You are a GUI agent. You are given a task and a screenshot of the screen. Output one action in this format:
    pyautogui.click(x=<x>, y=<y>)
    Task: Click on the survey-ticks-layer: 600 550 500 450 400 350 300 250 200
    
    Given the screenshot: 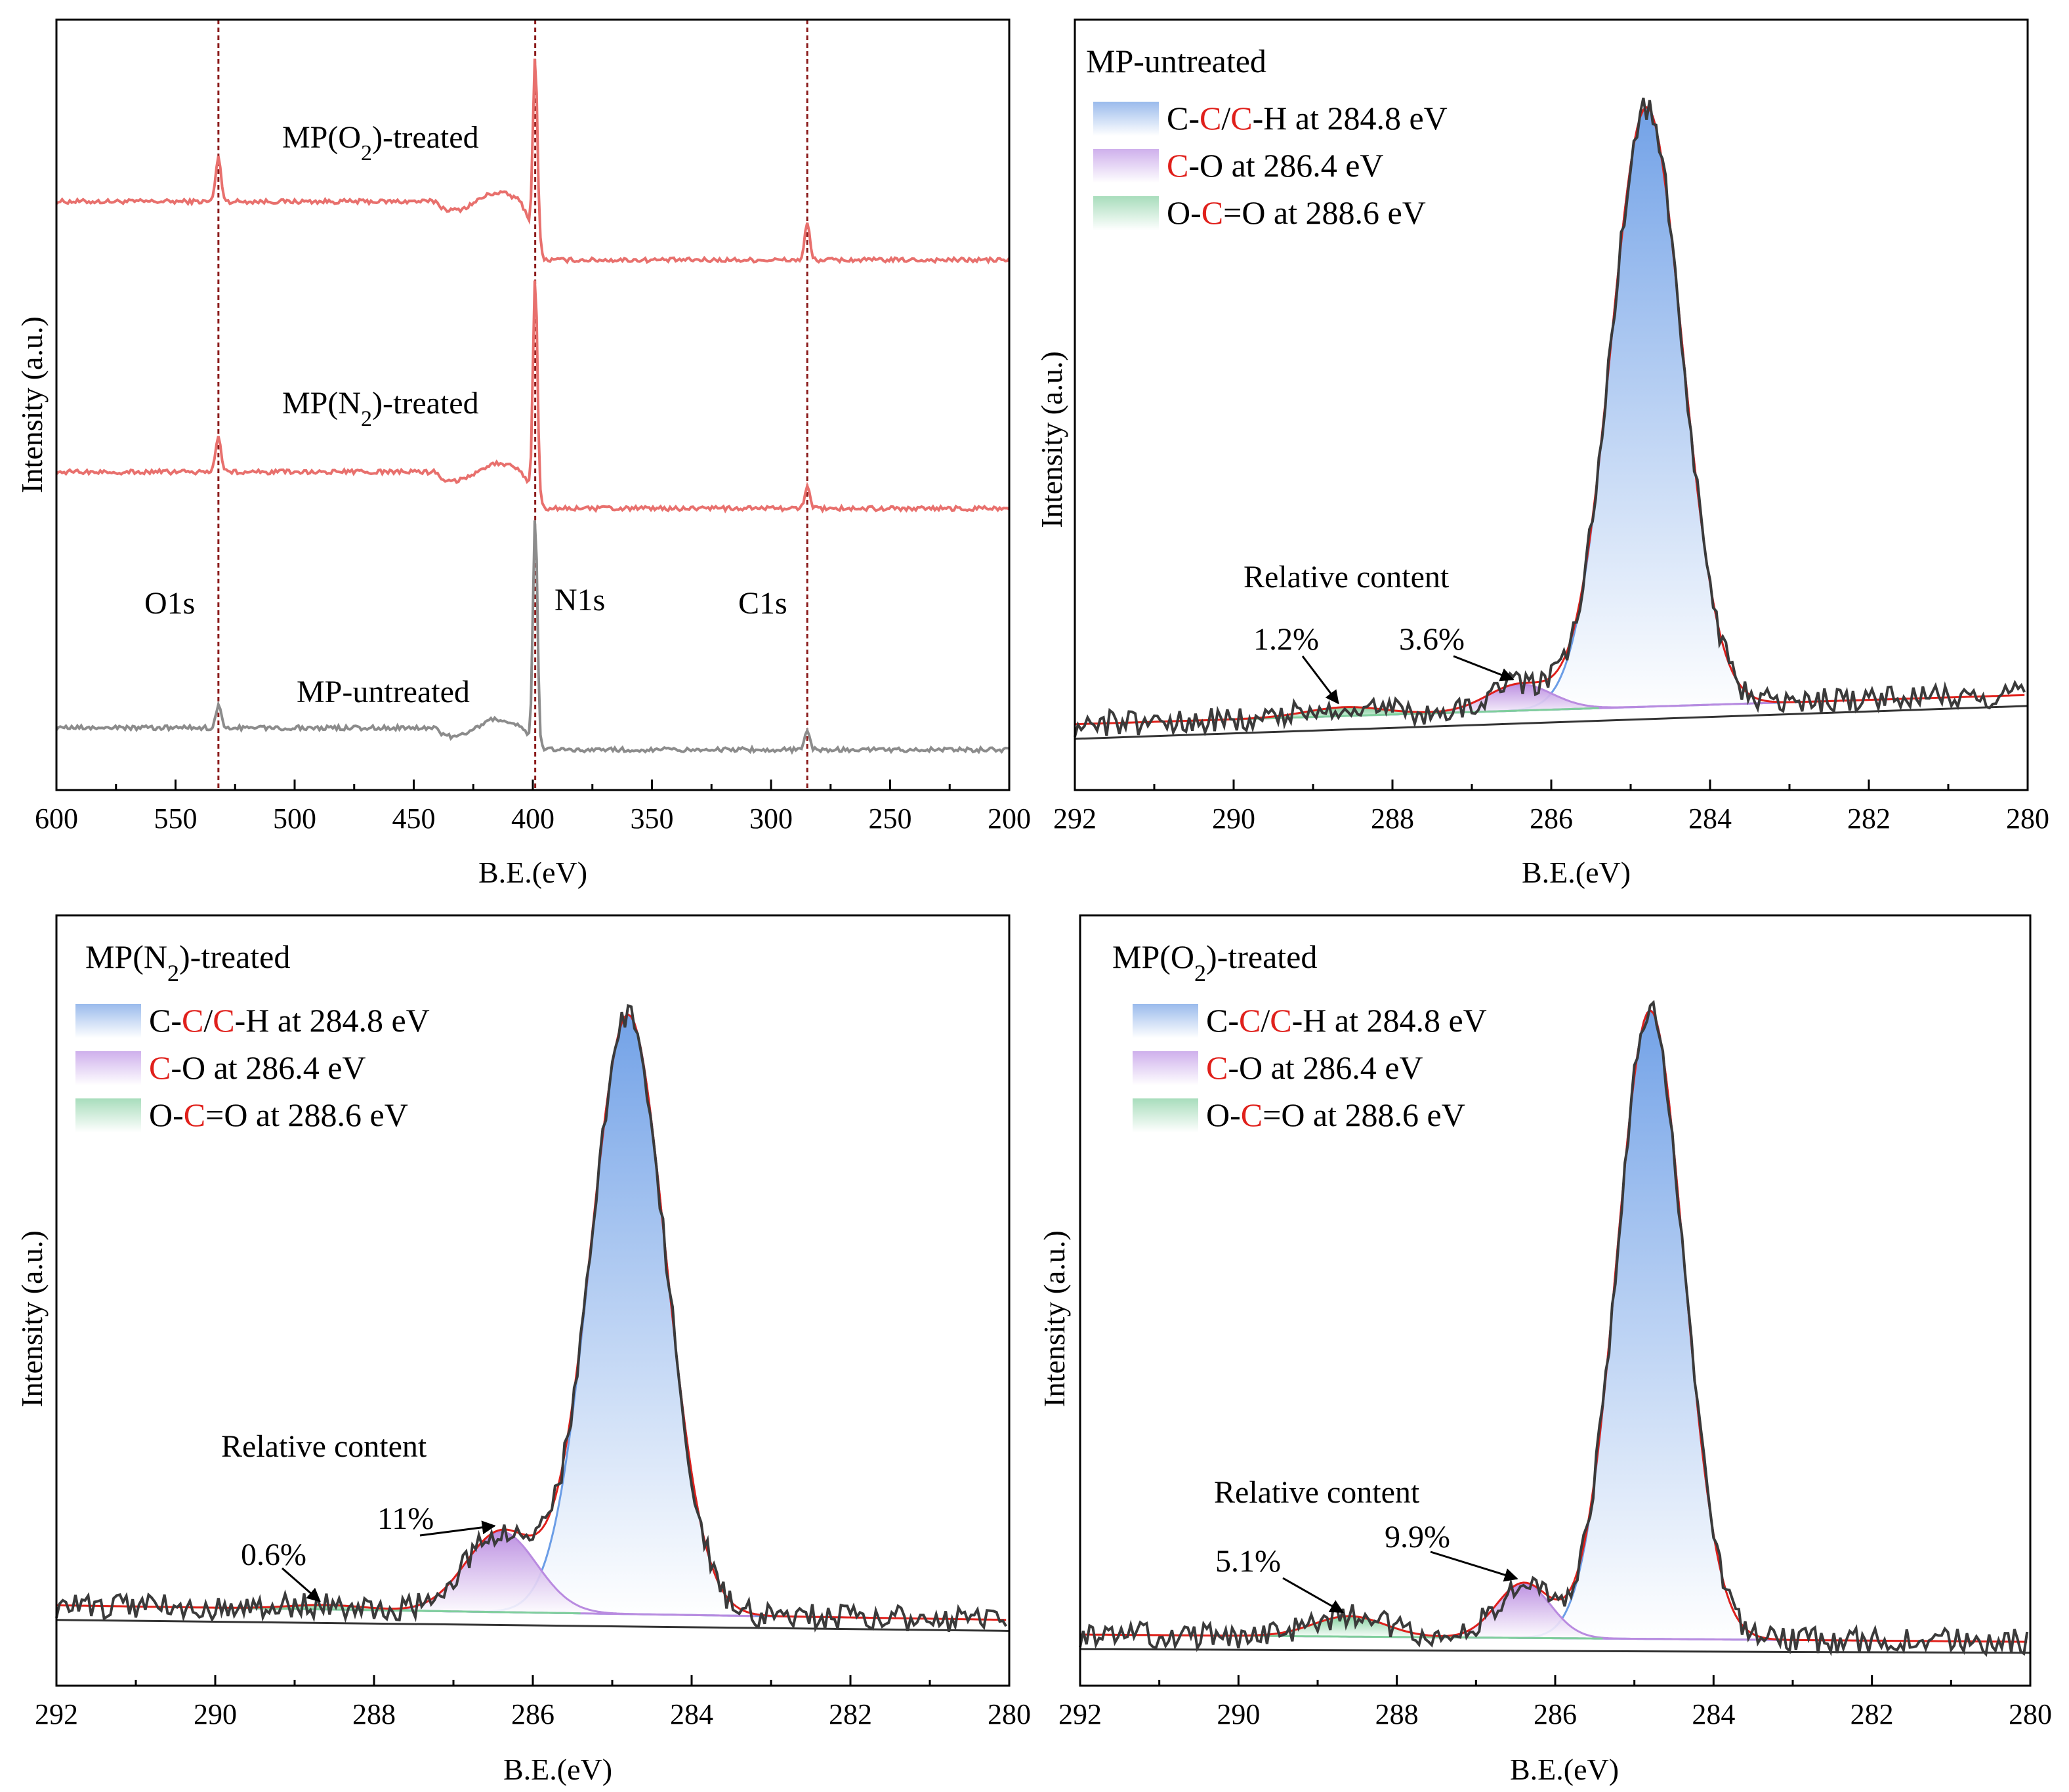 What is the action you would take?
    pyautogui.click(x=533, y=807)
    